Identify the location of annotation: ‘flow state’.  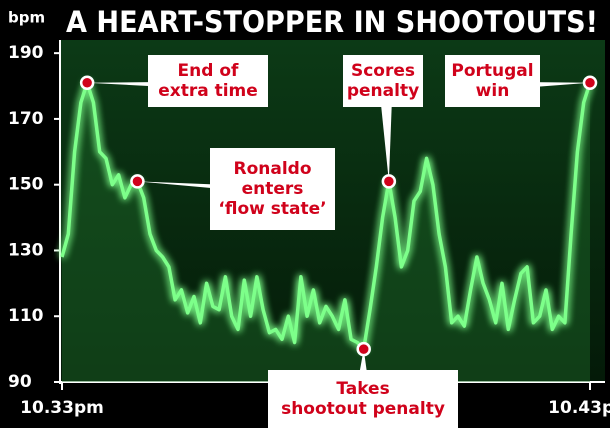
(272, 209).